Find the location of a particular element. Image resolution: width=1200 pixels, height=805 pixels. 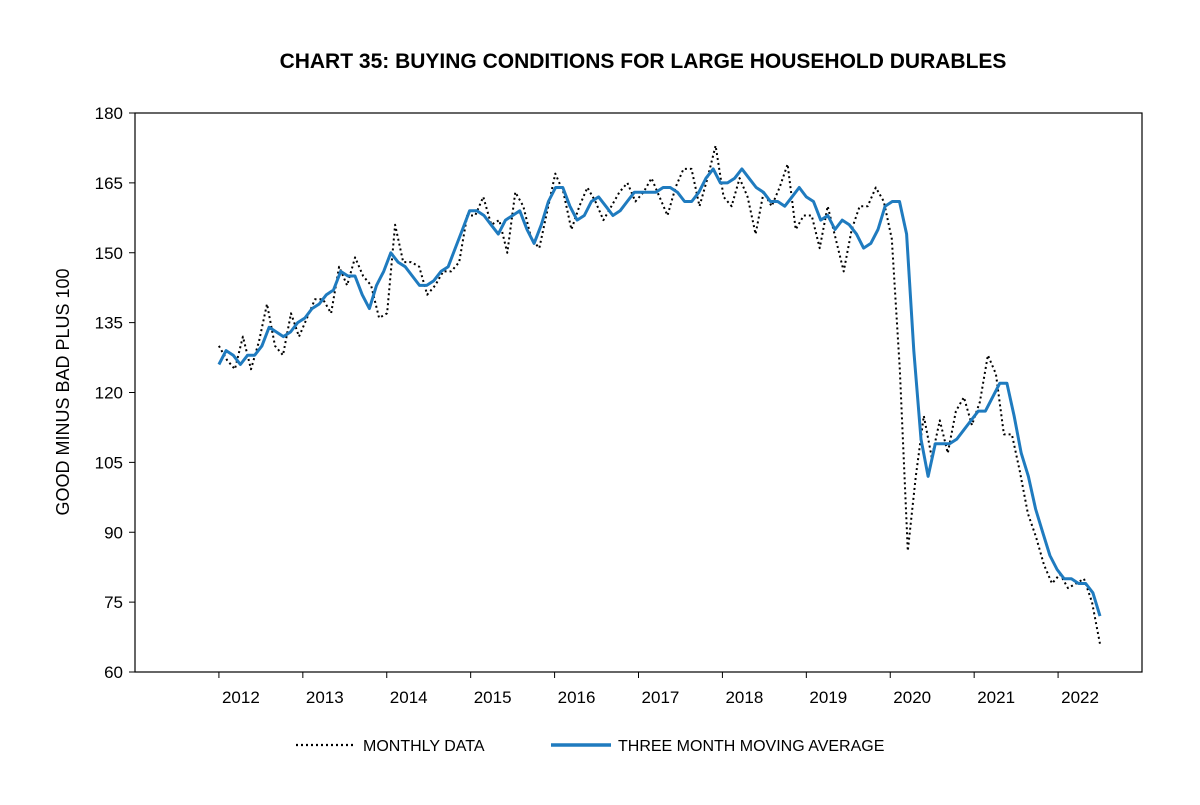

y-axis-label: GOOD MINUS BAD PLUS 100 is located at coordinates (63, 391).